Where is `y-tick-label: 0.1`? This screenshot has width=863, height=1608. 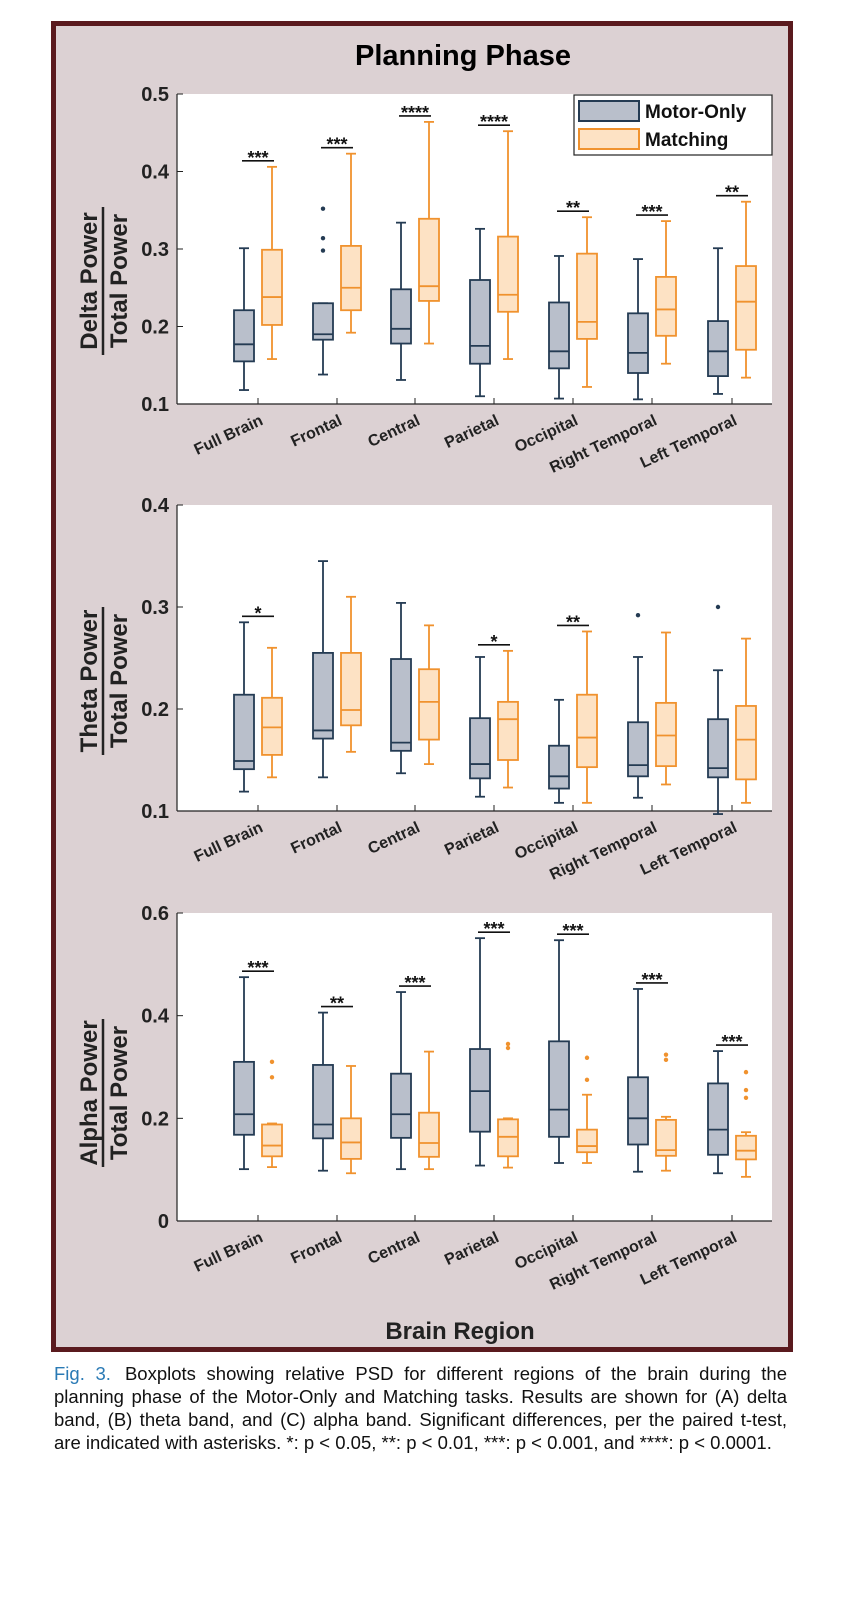
y-tick-label: 0.1 is located at coordinates (155, 812).